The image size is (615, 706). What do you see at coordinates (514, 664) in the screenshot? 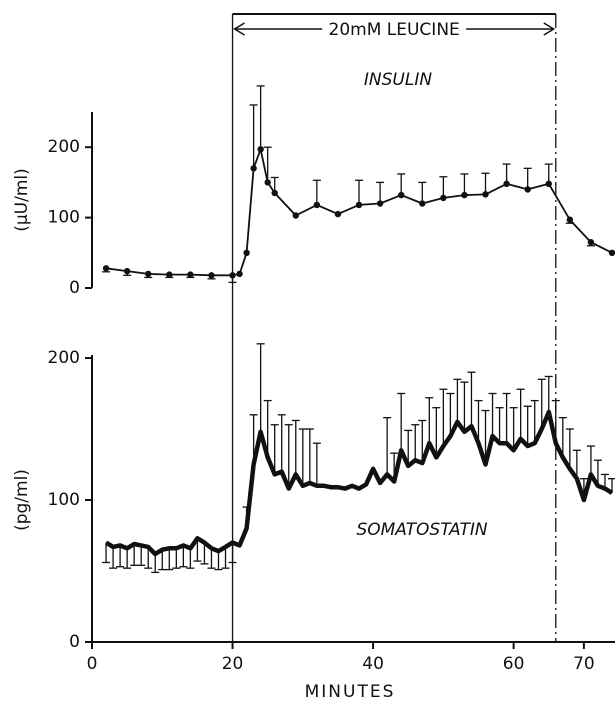
I see `x-tick-label: 60` at bounding box center [514, 664].